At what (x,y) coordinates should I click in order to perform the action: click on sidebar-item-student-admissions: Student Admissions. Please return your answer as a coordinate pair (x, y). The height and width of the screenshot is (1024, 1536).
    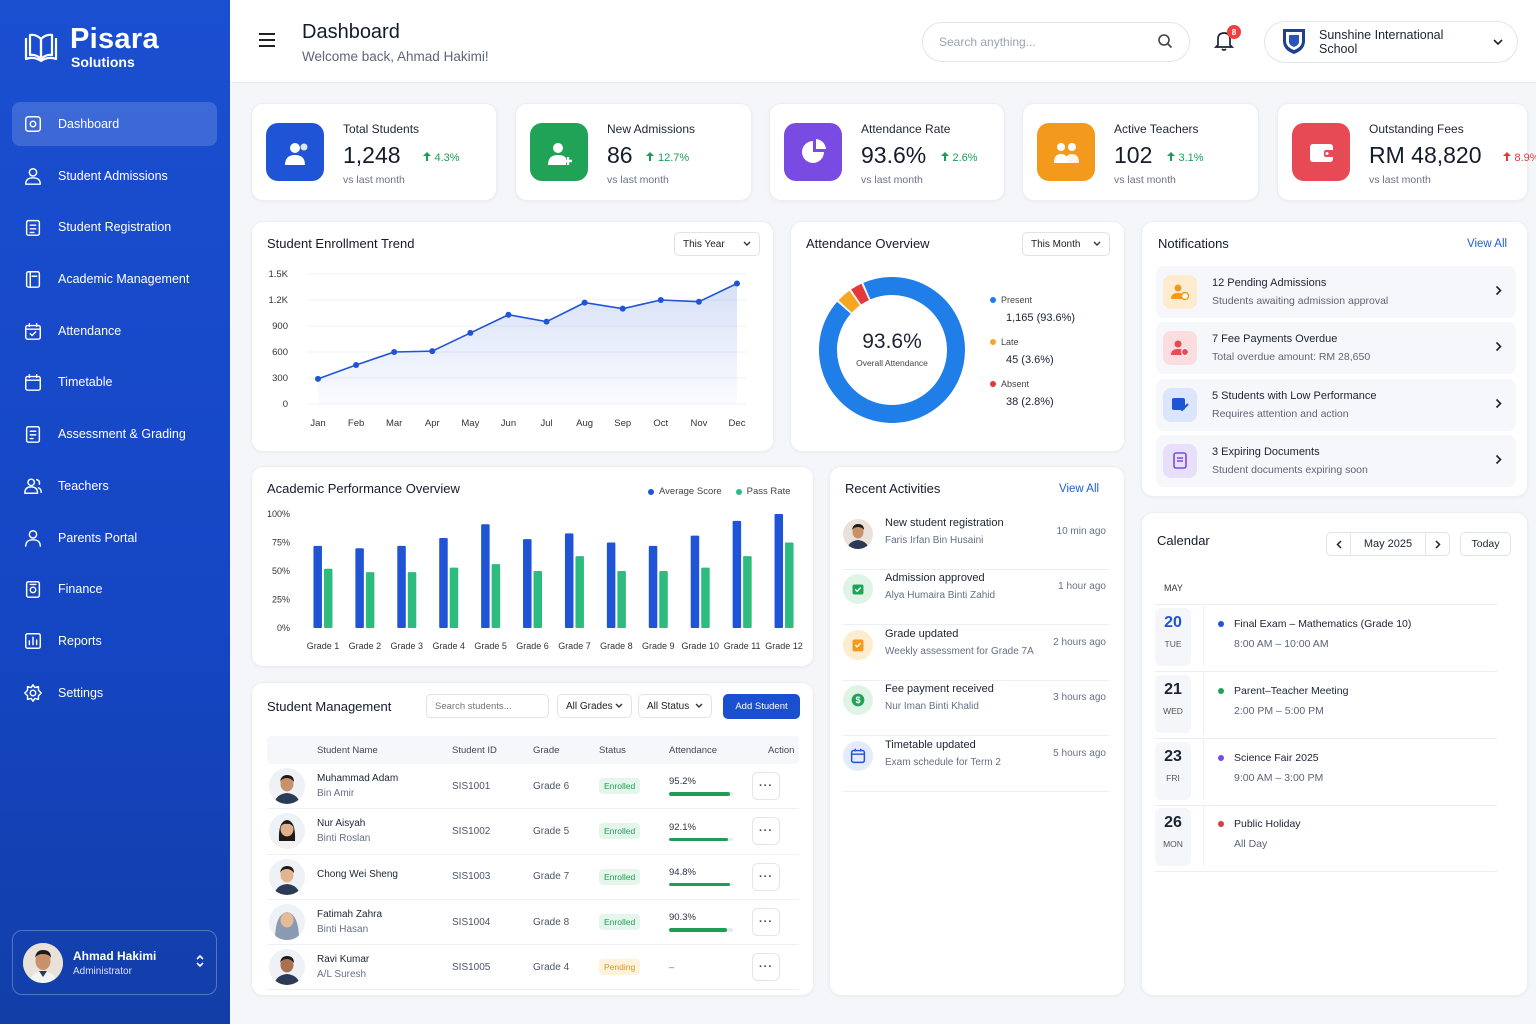
    Looking at the image, I should click on (114, 176).